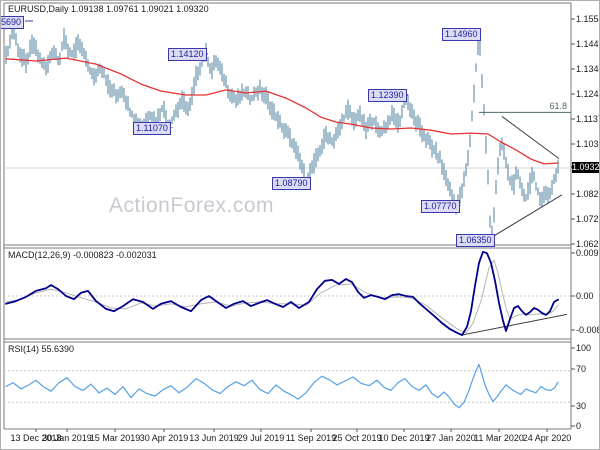 The width and height of the screenshot is (600, 450). What do you see at coordinates (67, 438) in the screenshot?
I see `x-axis-date-label: 30 Jan 2019` at bounding box center [67, 438].